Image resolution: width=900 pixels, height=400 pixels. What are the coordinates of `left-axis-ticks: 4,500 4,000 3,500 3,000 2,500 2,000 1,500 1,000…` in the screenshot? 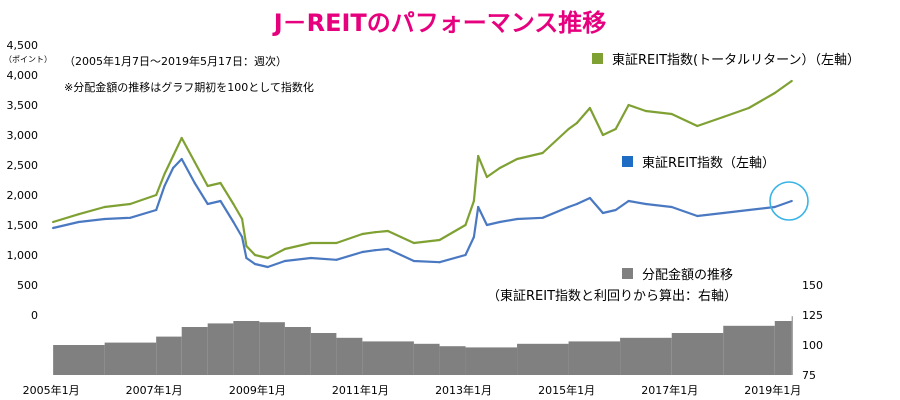 It's located at (23, 180).